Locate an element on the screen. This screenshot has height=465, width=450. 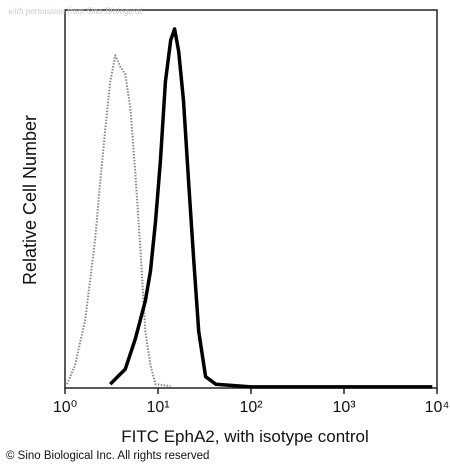
y-axis-label: Relative Cell Number is located at coordinates (30, 200).